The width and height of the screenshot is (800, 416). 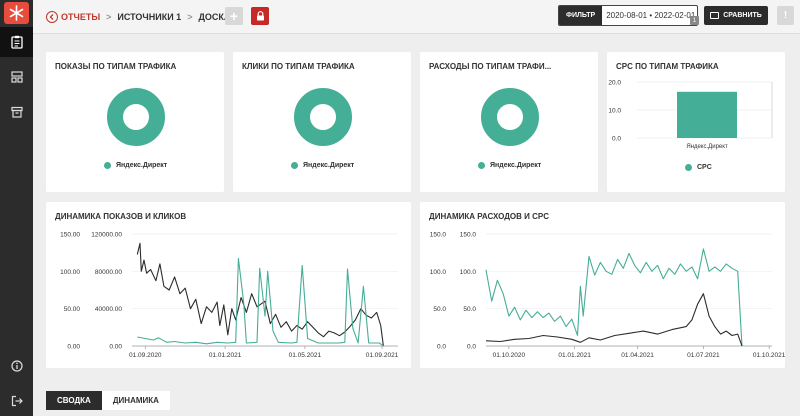 I want to click on legend-label: CPC, so click(x=704, y=167).